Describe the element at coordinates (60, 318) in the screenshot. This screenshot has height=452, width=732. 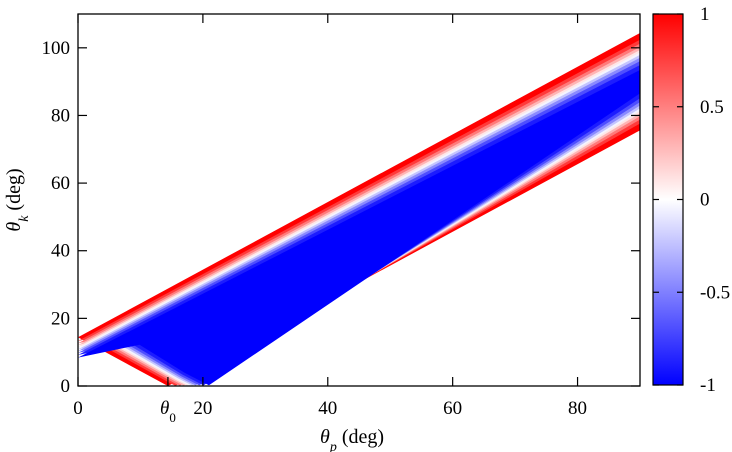
I see `y-tick-label: 20` at that location.